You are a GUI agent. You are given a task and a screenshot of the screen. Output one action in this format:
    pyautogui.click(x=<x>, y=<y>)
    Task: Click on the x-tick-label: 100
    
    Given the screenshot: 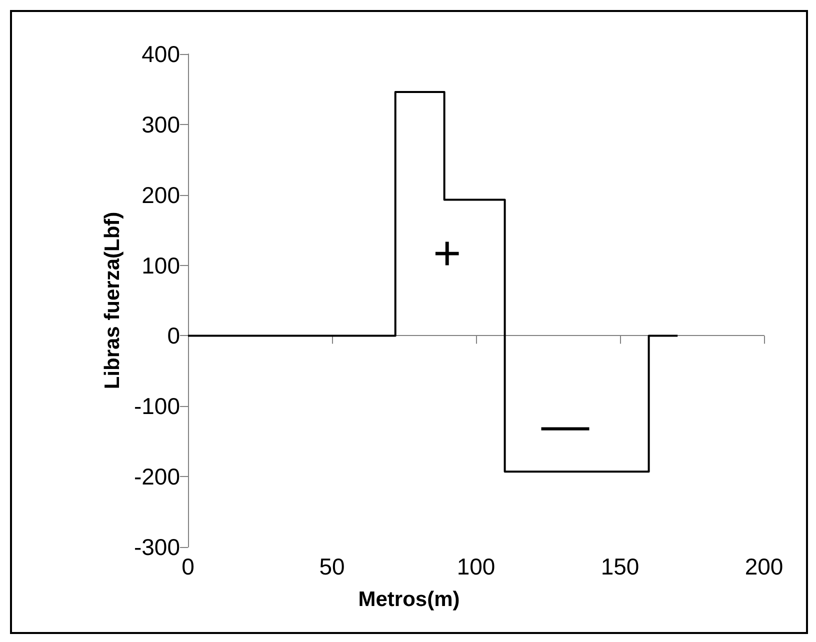 What is the action you would take?
    pyautogui.click(x=476, y=567)
    